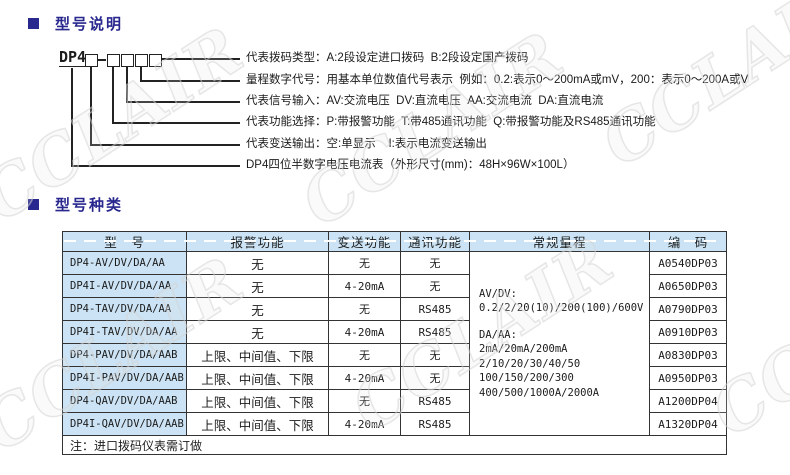 This screenshot has width=790, height=475. Describe the element at coordinates (394, 241) in the screenshot. I see `header-dashed-line` at that location.